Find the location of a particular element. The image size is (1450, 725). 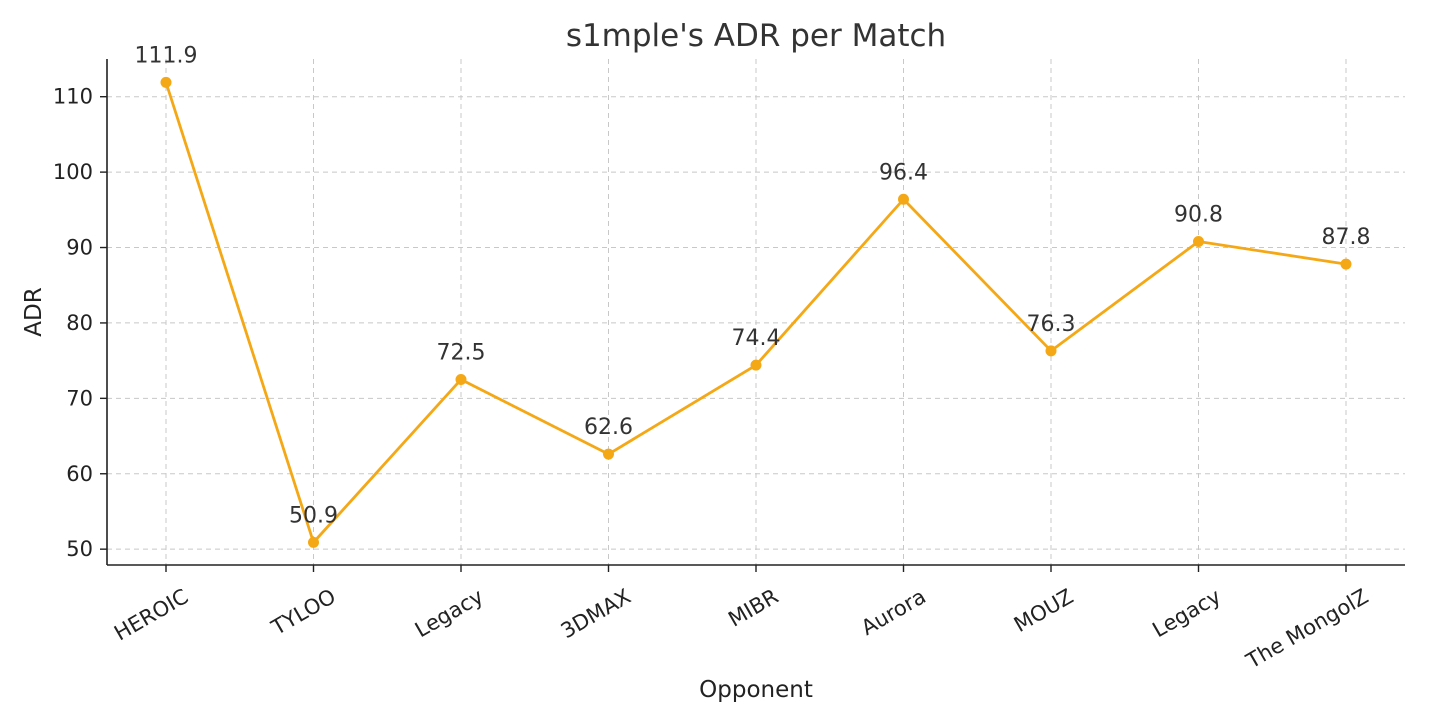

y-tick-label: 50 is located at coordinates (79, 549).